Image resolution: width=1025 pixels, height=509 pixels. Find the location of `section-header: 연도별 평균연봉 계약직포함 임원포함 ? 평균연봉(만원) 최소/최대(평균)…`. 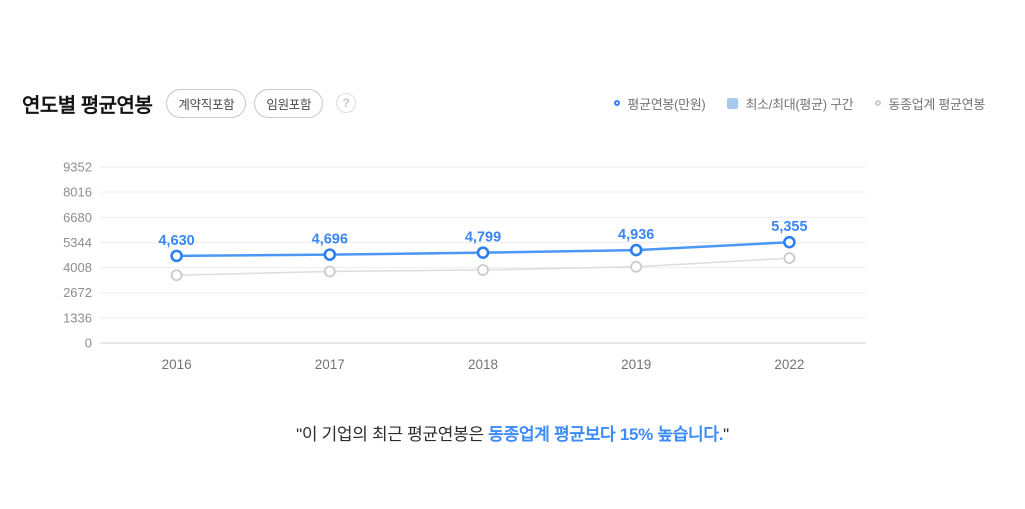

section-header: 연도별 평균연봉 계약직포함 임원포함 ? 평균연봉(만원) 최소/최대(평균)… is located at coordinates (503, 103).